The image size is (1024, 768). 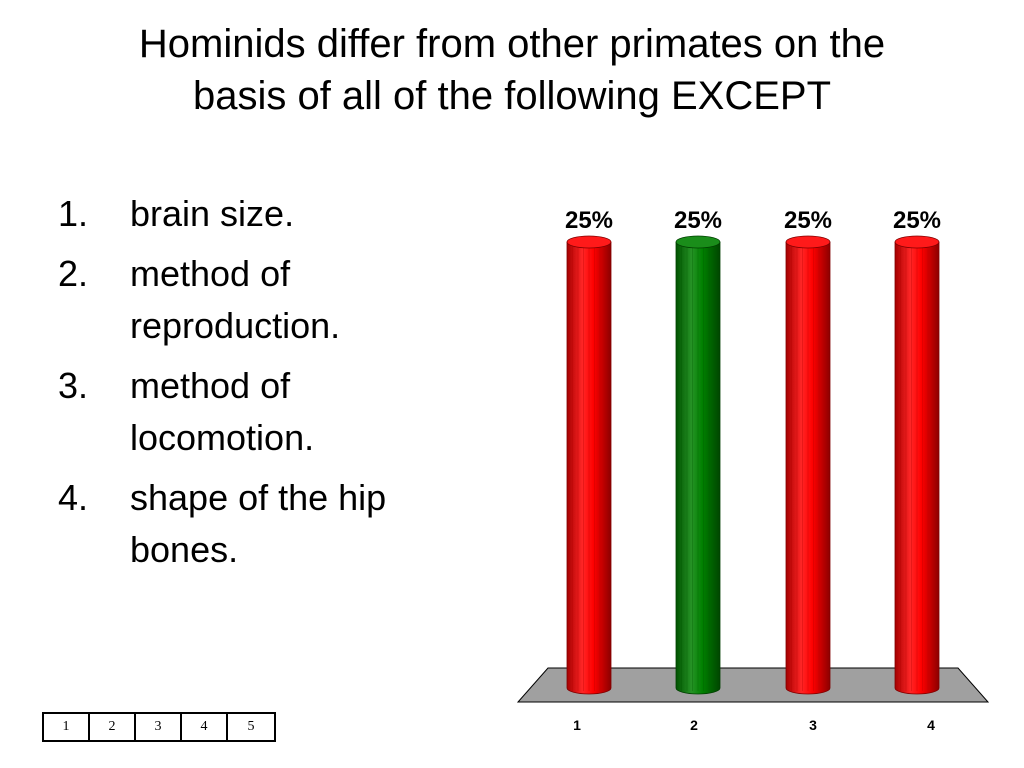 I want to click on answer-text-2-line-1: method of, so click(x=210, y=273).